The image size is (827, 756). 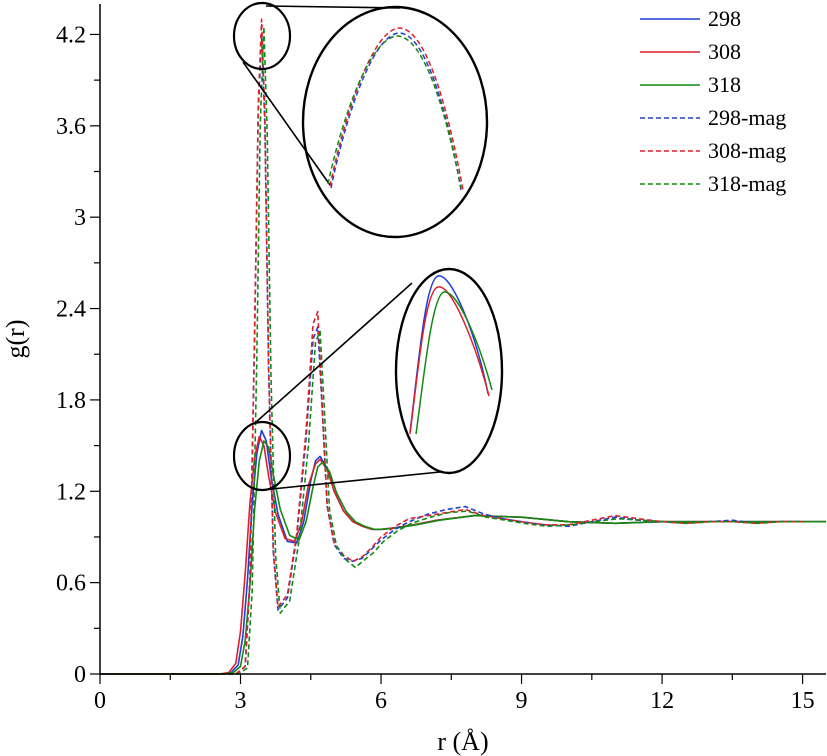 I want to click on legend-label-298-mag: 298-mag, so click(x=747, y=117).